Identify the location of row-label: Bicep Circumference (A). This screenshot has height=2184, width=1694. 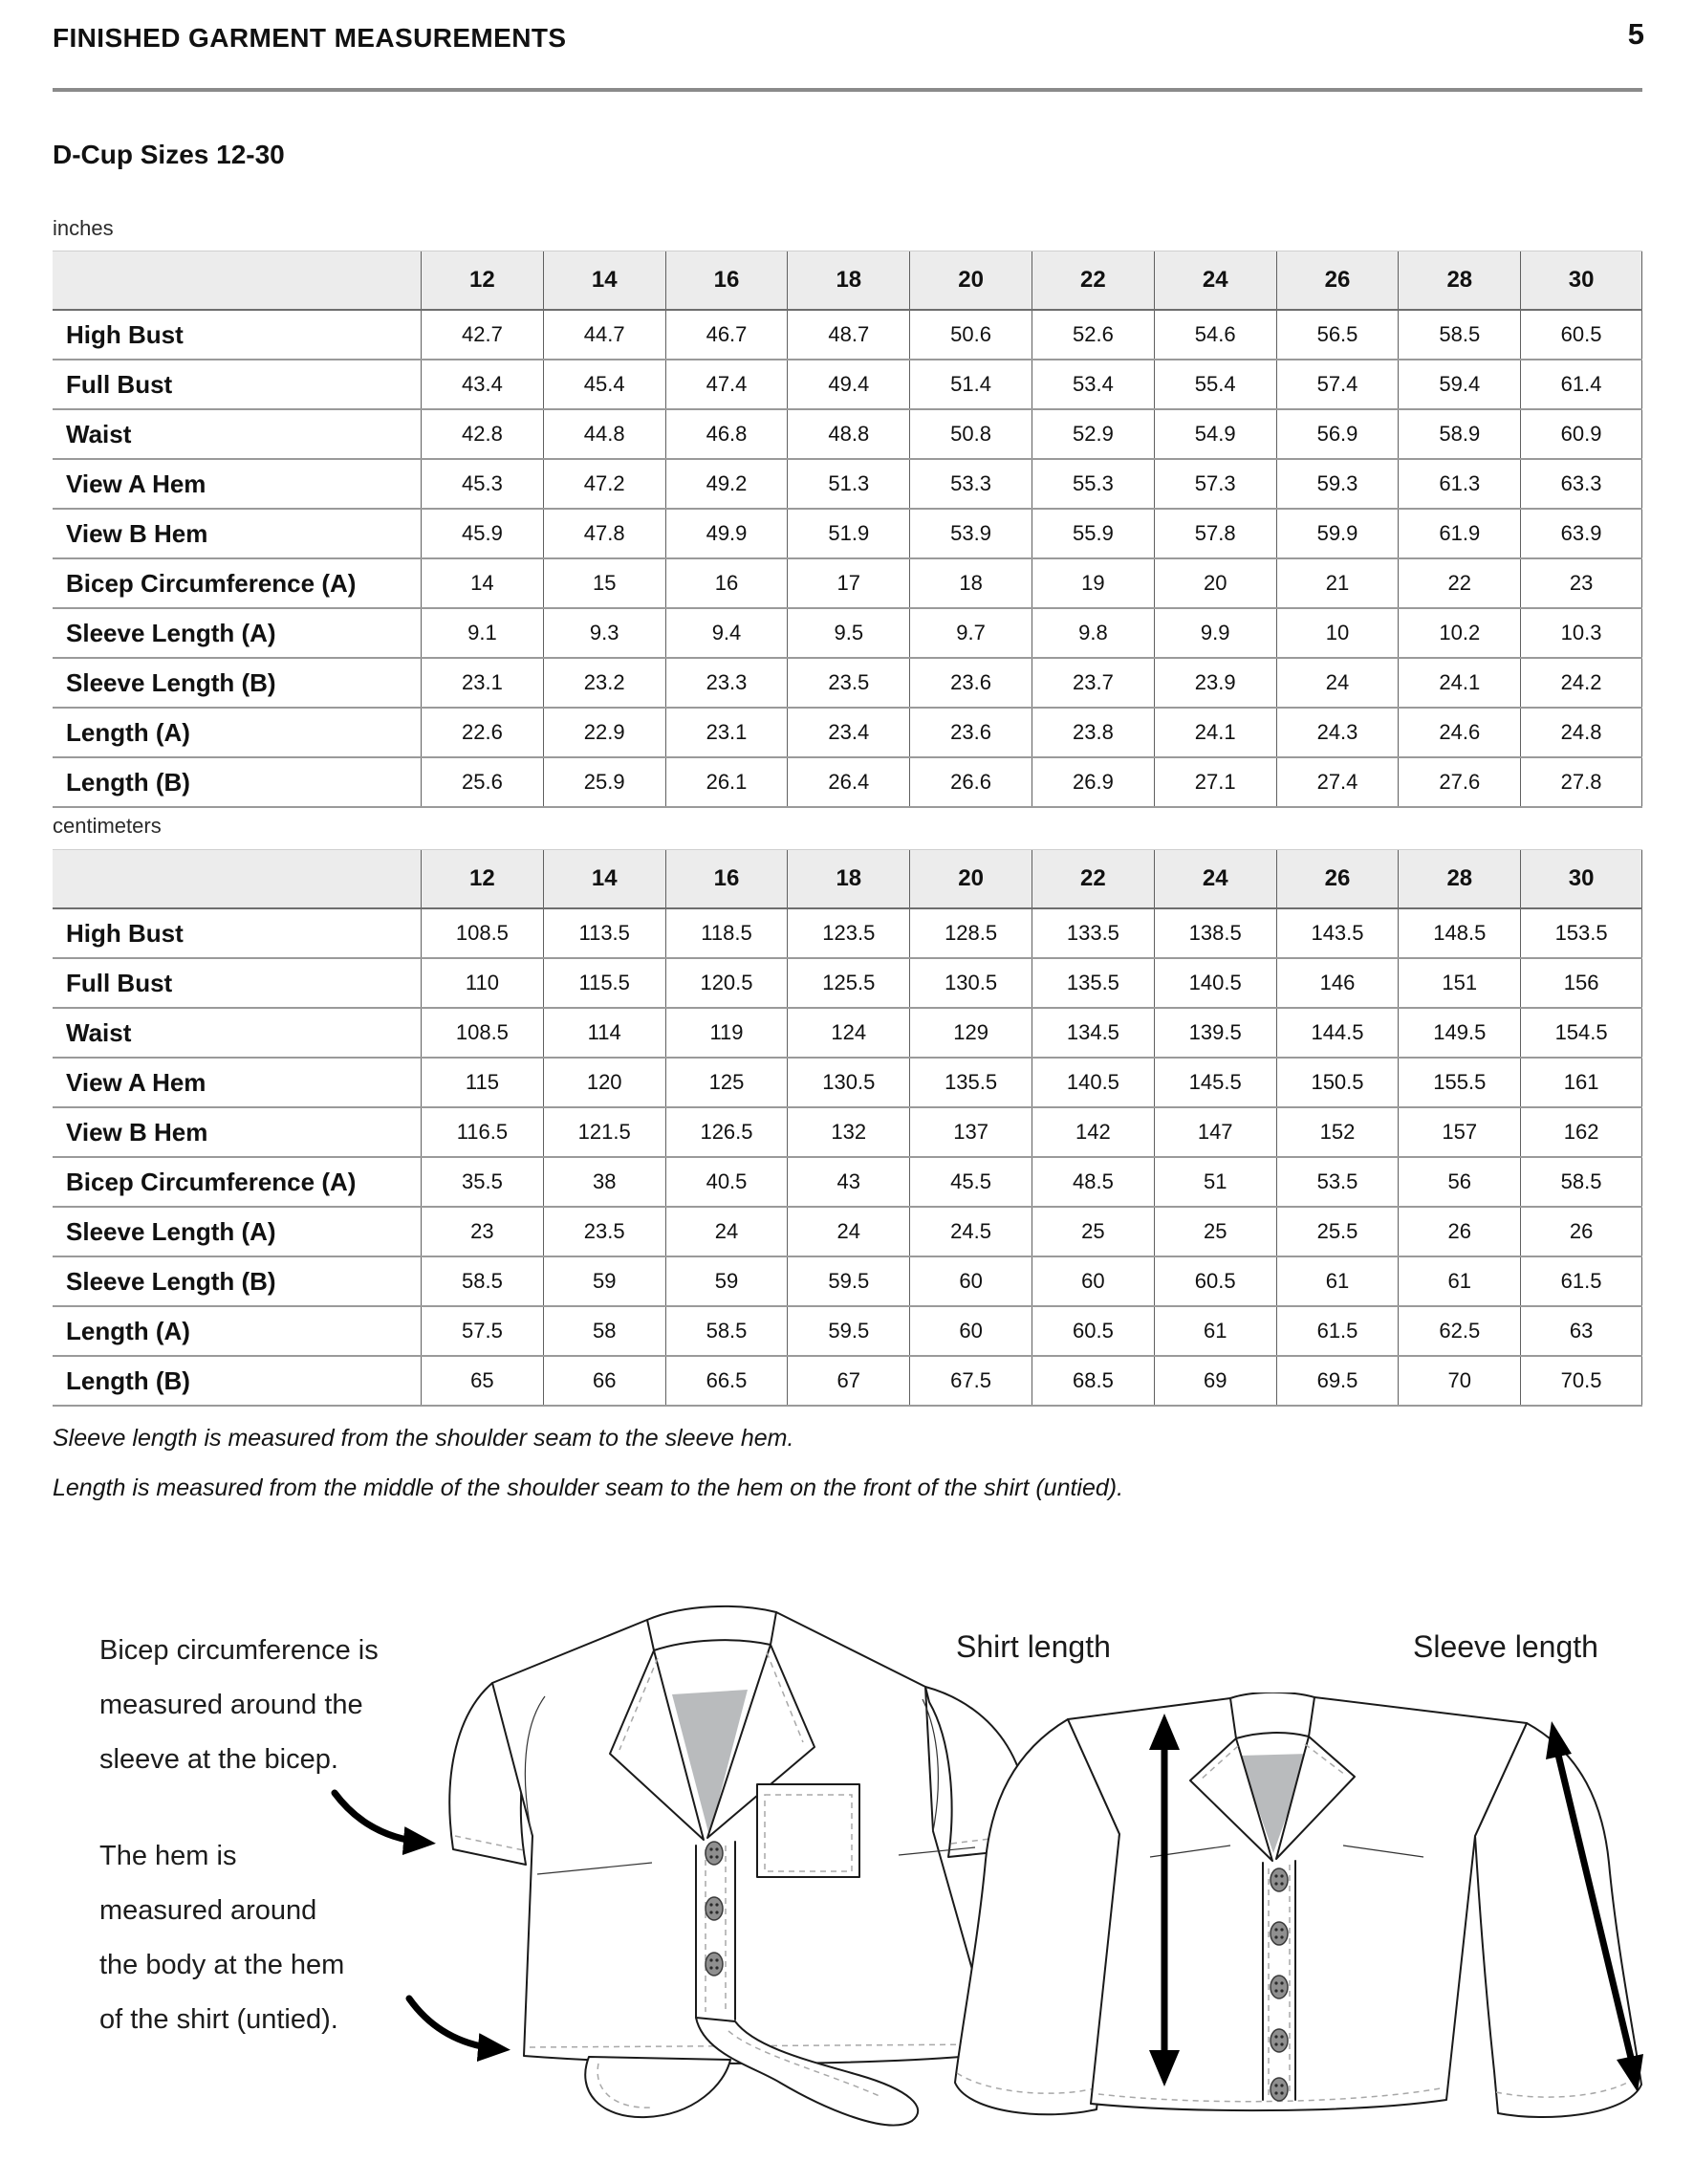
(211, 1182).